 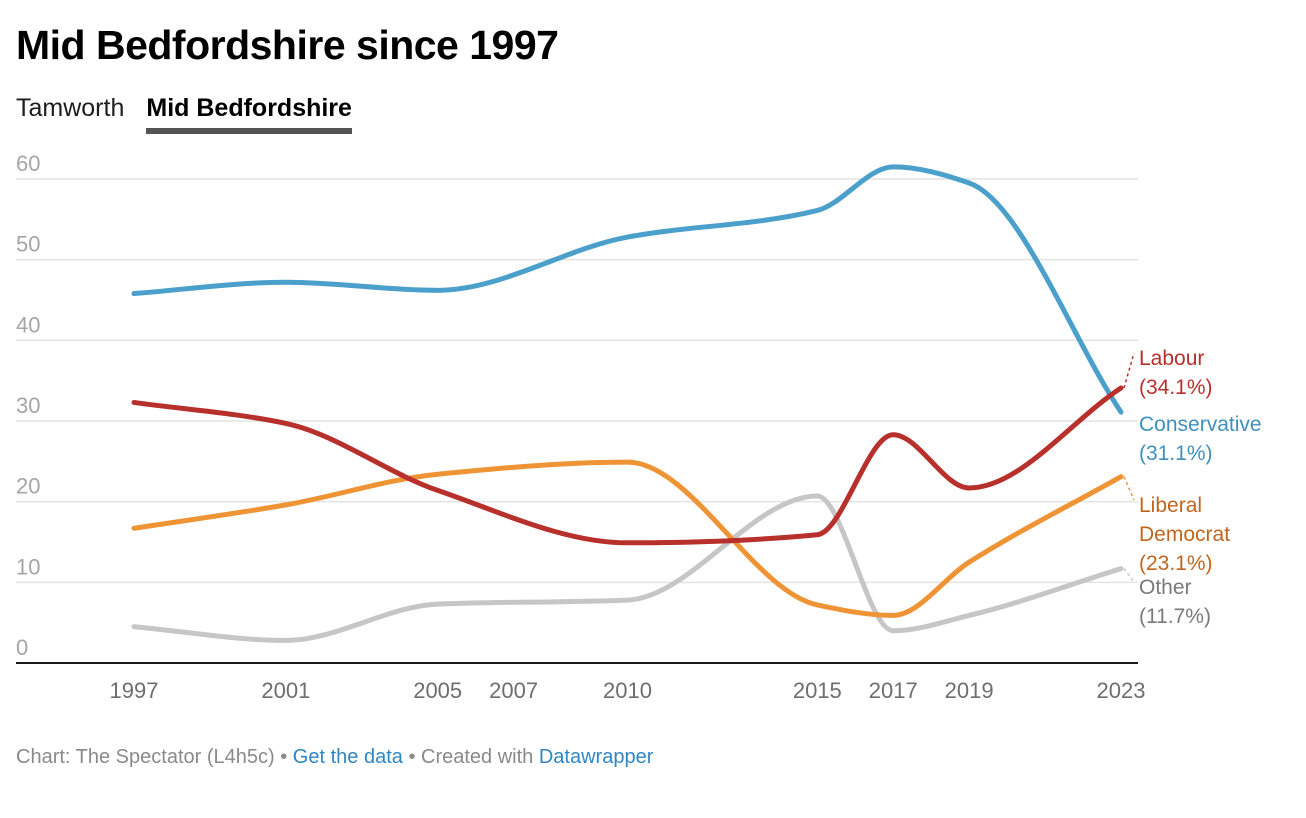 What do you see at coordinates (1170, 505) in the screenshot?
I see `end-label-name: Liberal` at bounding box center [1170, 505].